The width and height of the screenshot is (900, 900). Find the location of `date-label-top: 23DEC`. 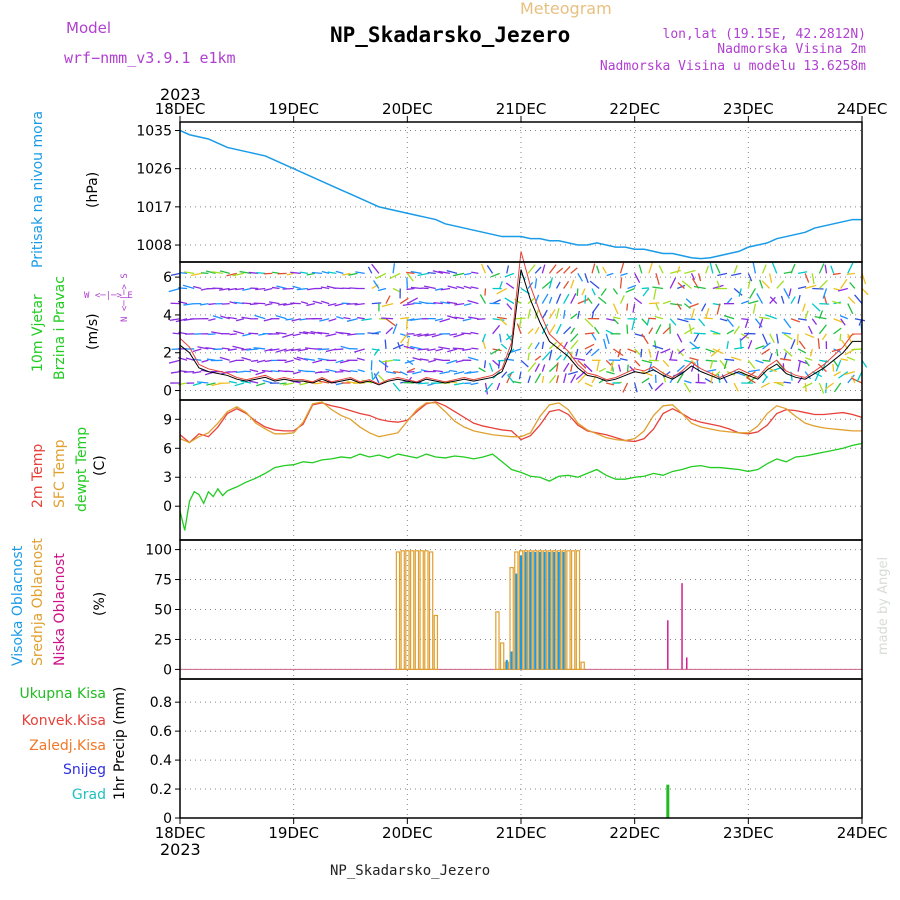

date-label-top: 23DEC is located at coordinates (748, 109).